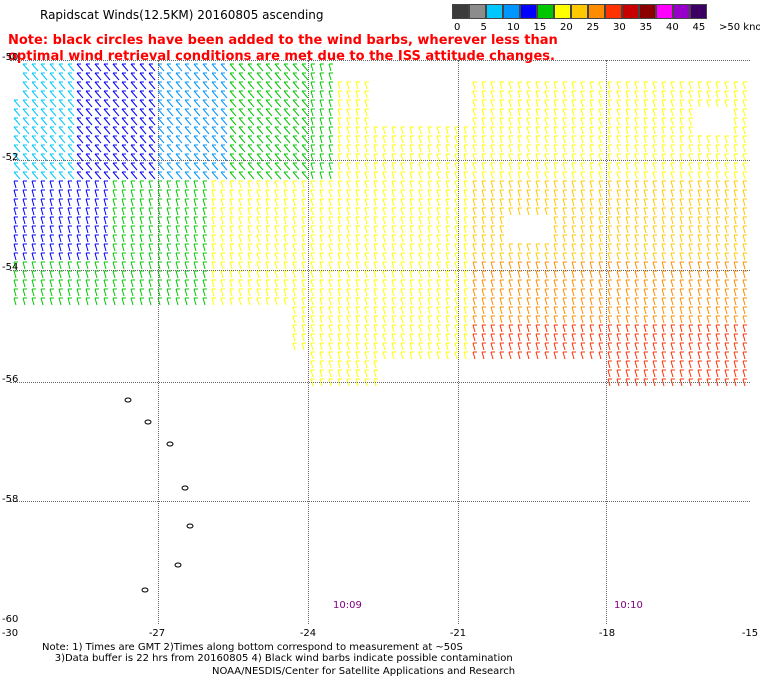  I want to click on legend-swatch, so click(477, 11).